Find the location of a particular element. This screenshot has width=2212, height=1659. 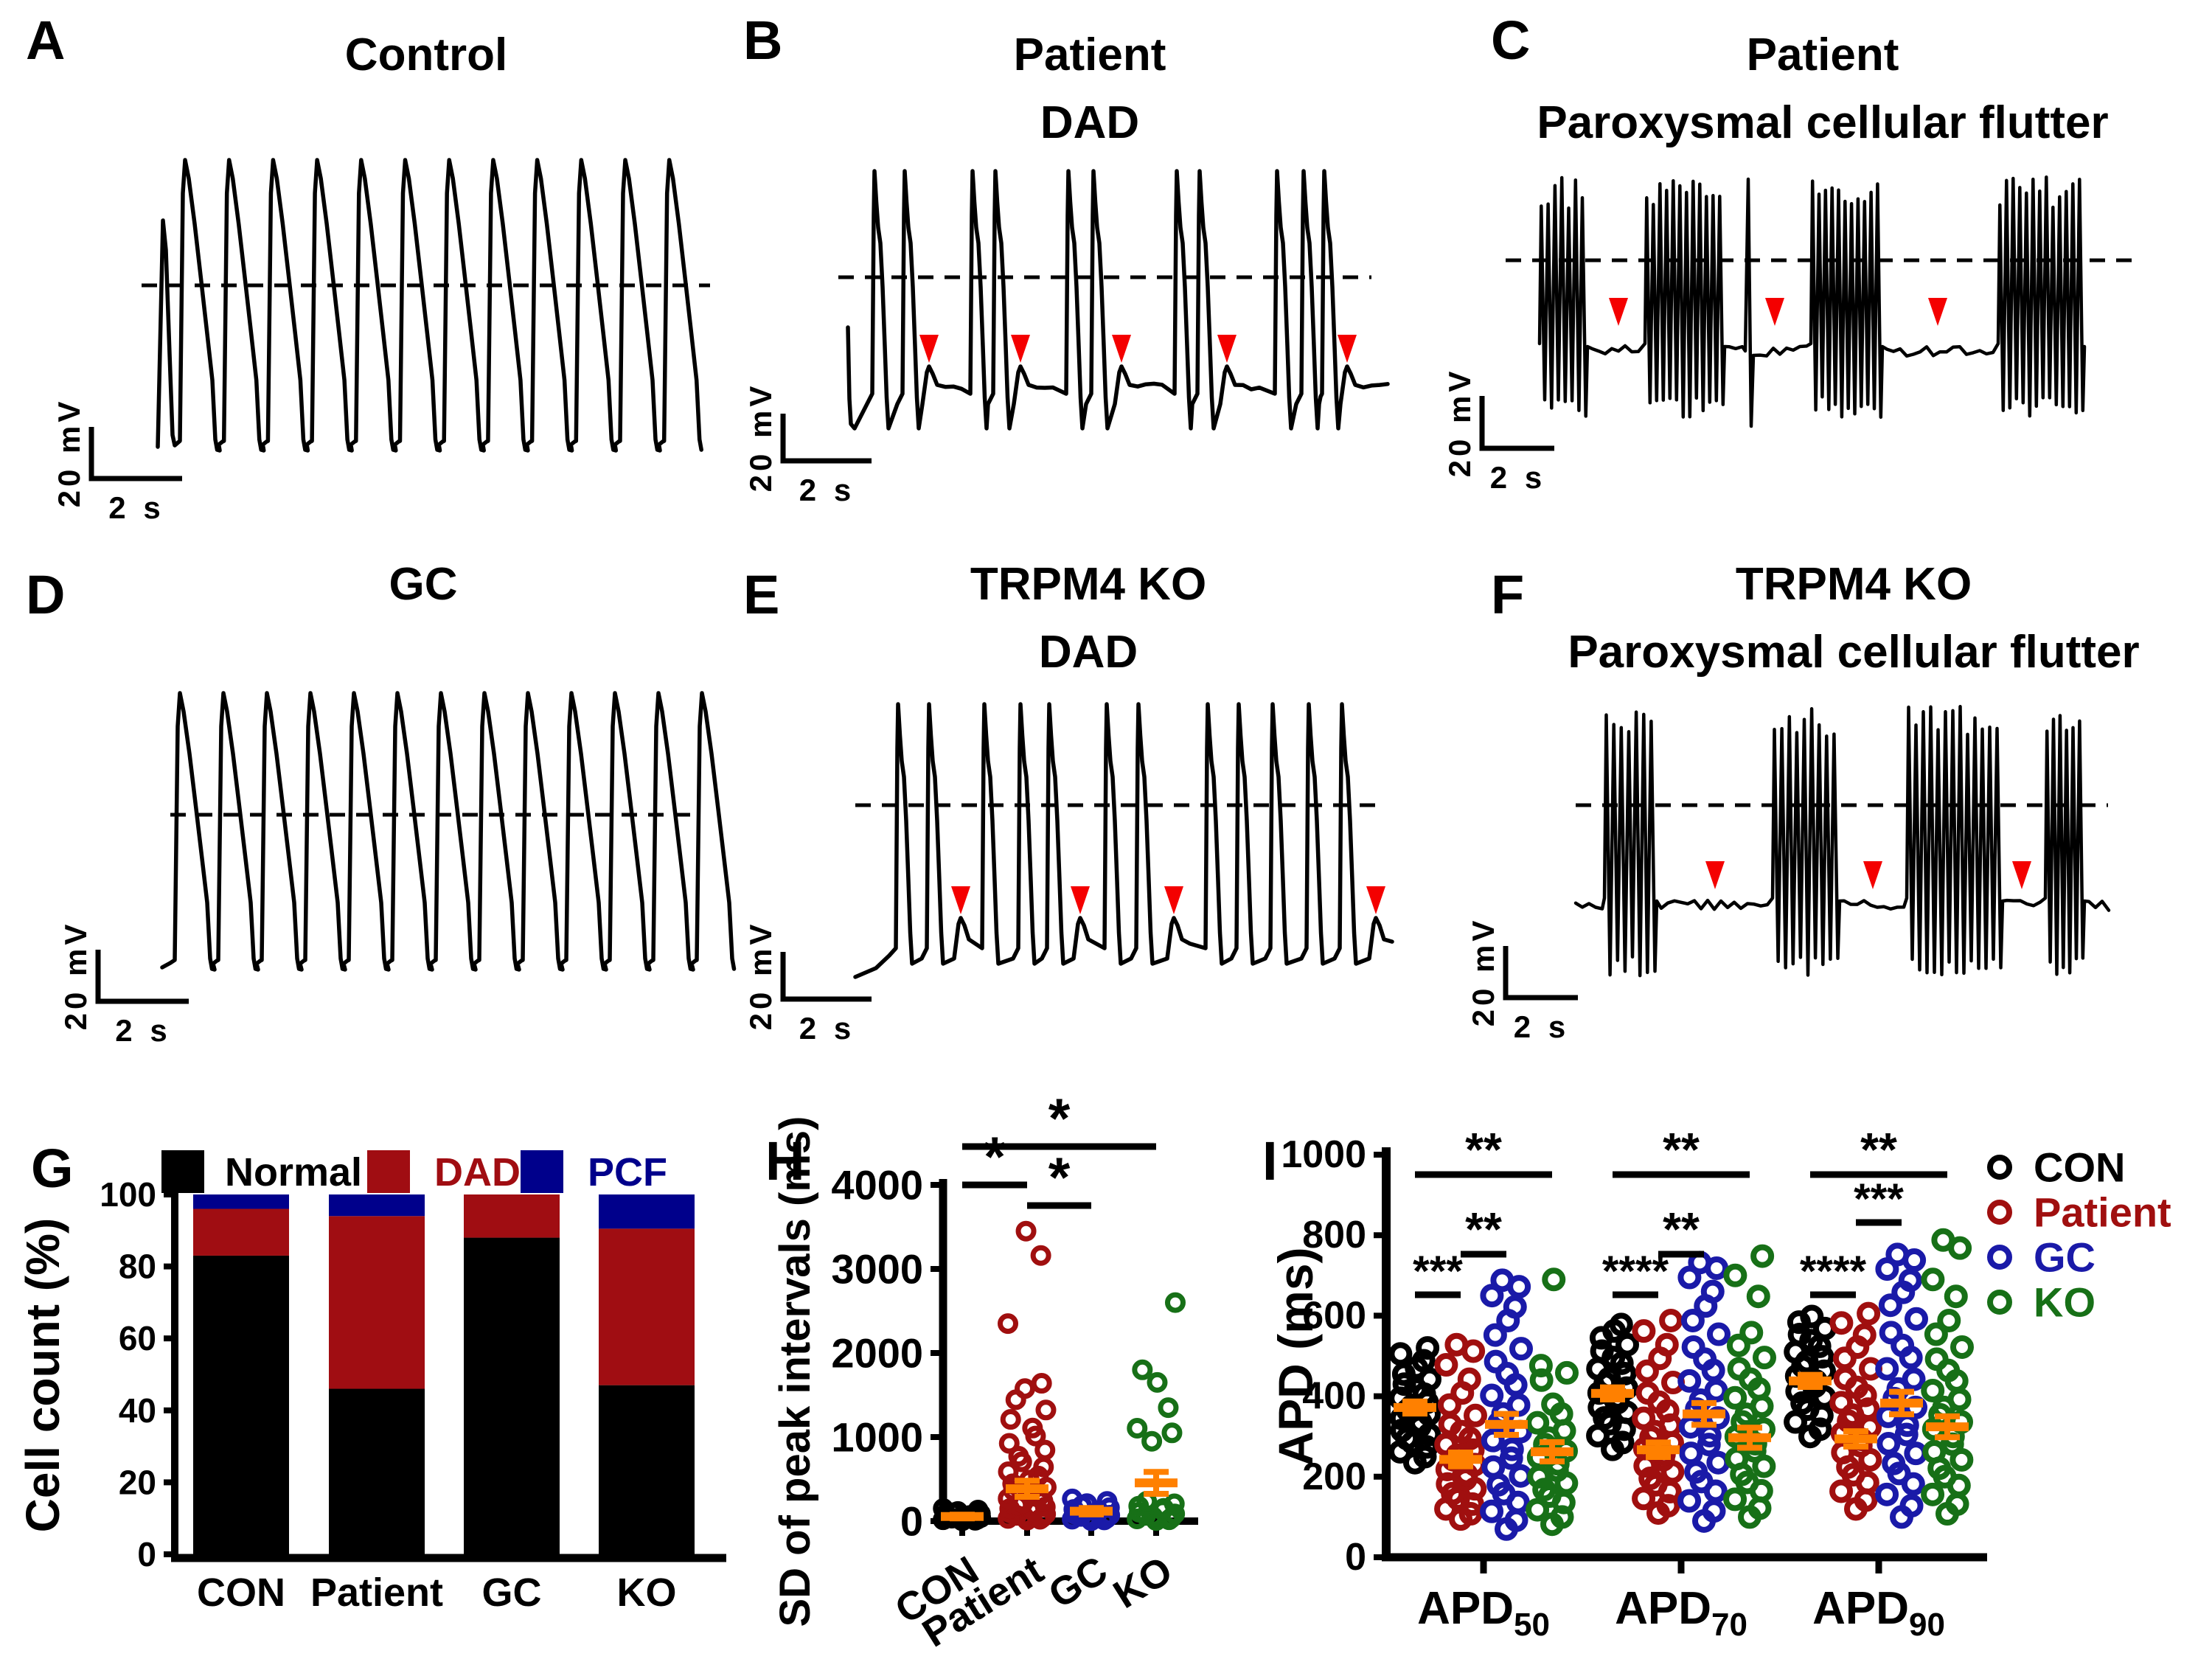

legend-label: CON is located at coordinates (2079, 1167).